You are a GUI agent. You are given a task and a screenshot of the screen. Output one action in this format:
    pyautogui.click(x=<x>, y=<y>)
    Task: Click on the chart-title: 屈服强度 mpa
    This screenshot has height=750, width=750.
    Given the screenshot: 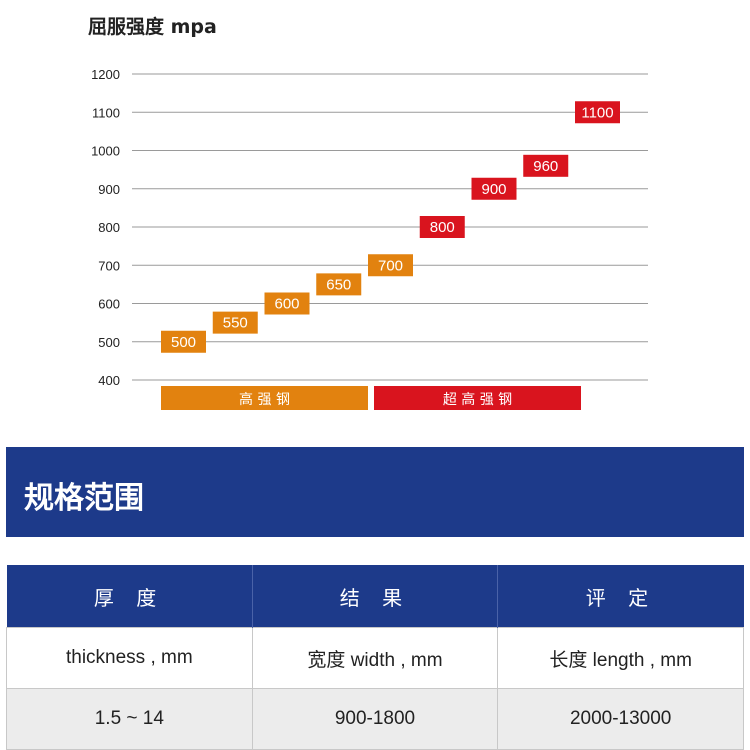 What is the action you would take?
    pyautogui.click(x=152, y=27)
    